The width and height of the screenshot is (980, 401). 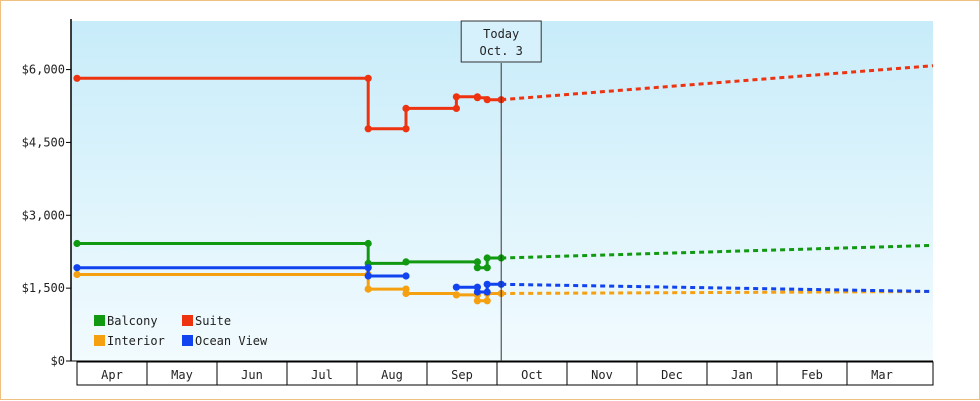 What do you see at coordinates (231, 341) in the screenshot?
I see `legend-label: Ocean View` at bounding box center [231, 341].